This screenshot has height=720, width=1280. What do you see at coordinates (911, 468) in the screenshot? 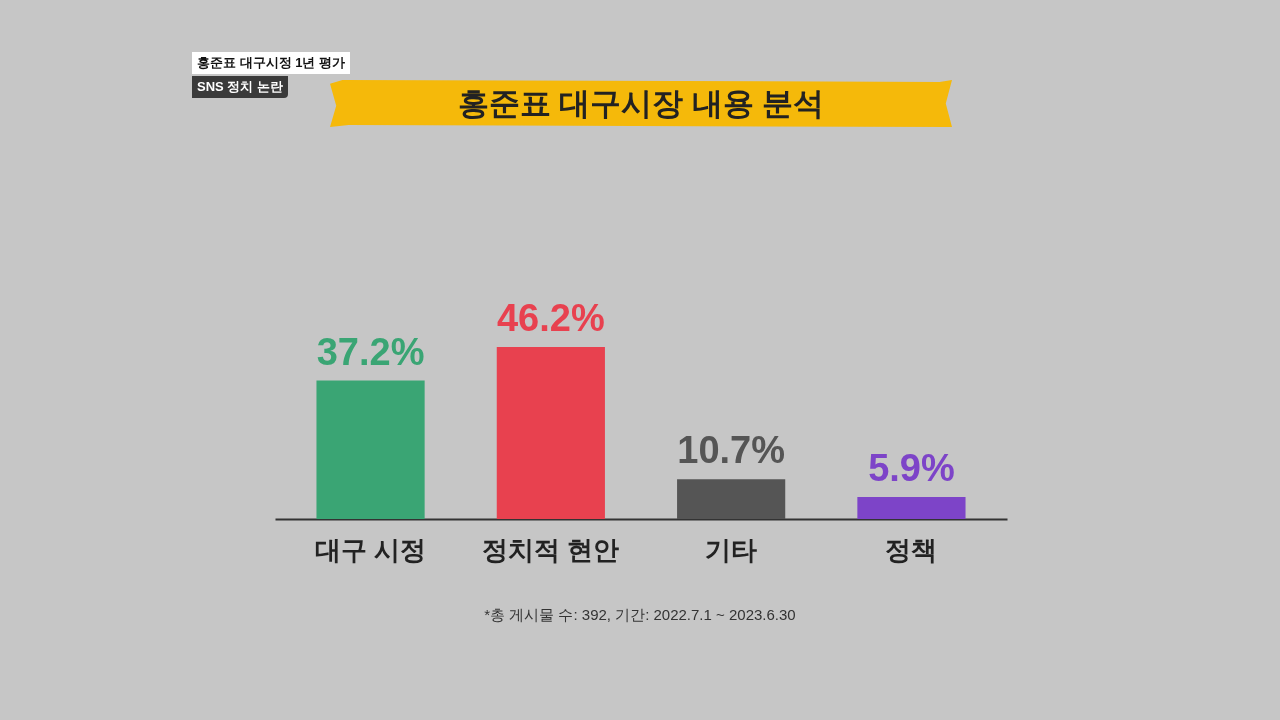
I see `data-label: 5.9%` at bounding box center [911, 468].